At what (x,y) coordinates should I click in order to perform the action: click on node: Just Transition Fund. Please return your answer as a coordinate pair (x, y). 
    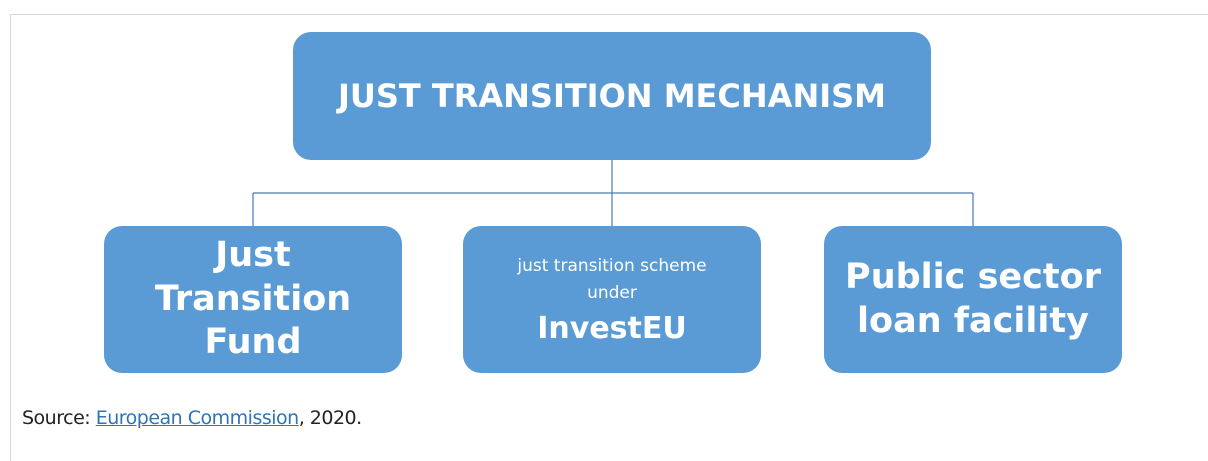
    Looking at the image, I should click on (253, 299).